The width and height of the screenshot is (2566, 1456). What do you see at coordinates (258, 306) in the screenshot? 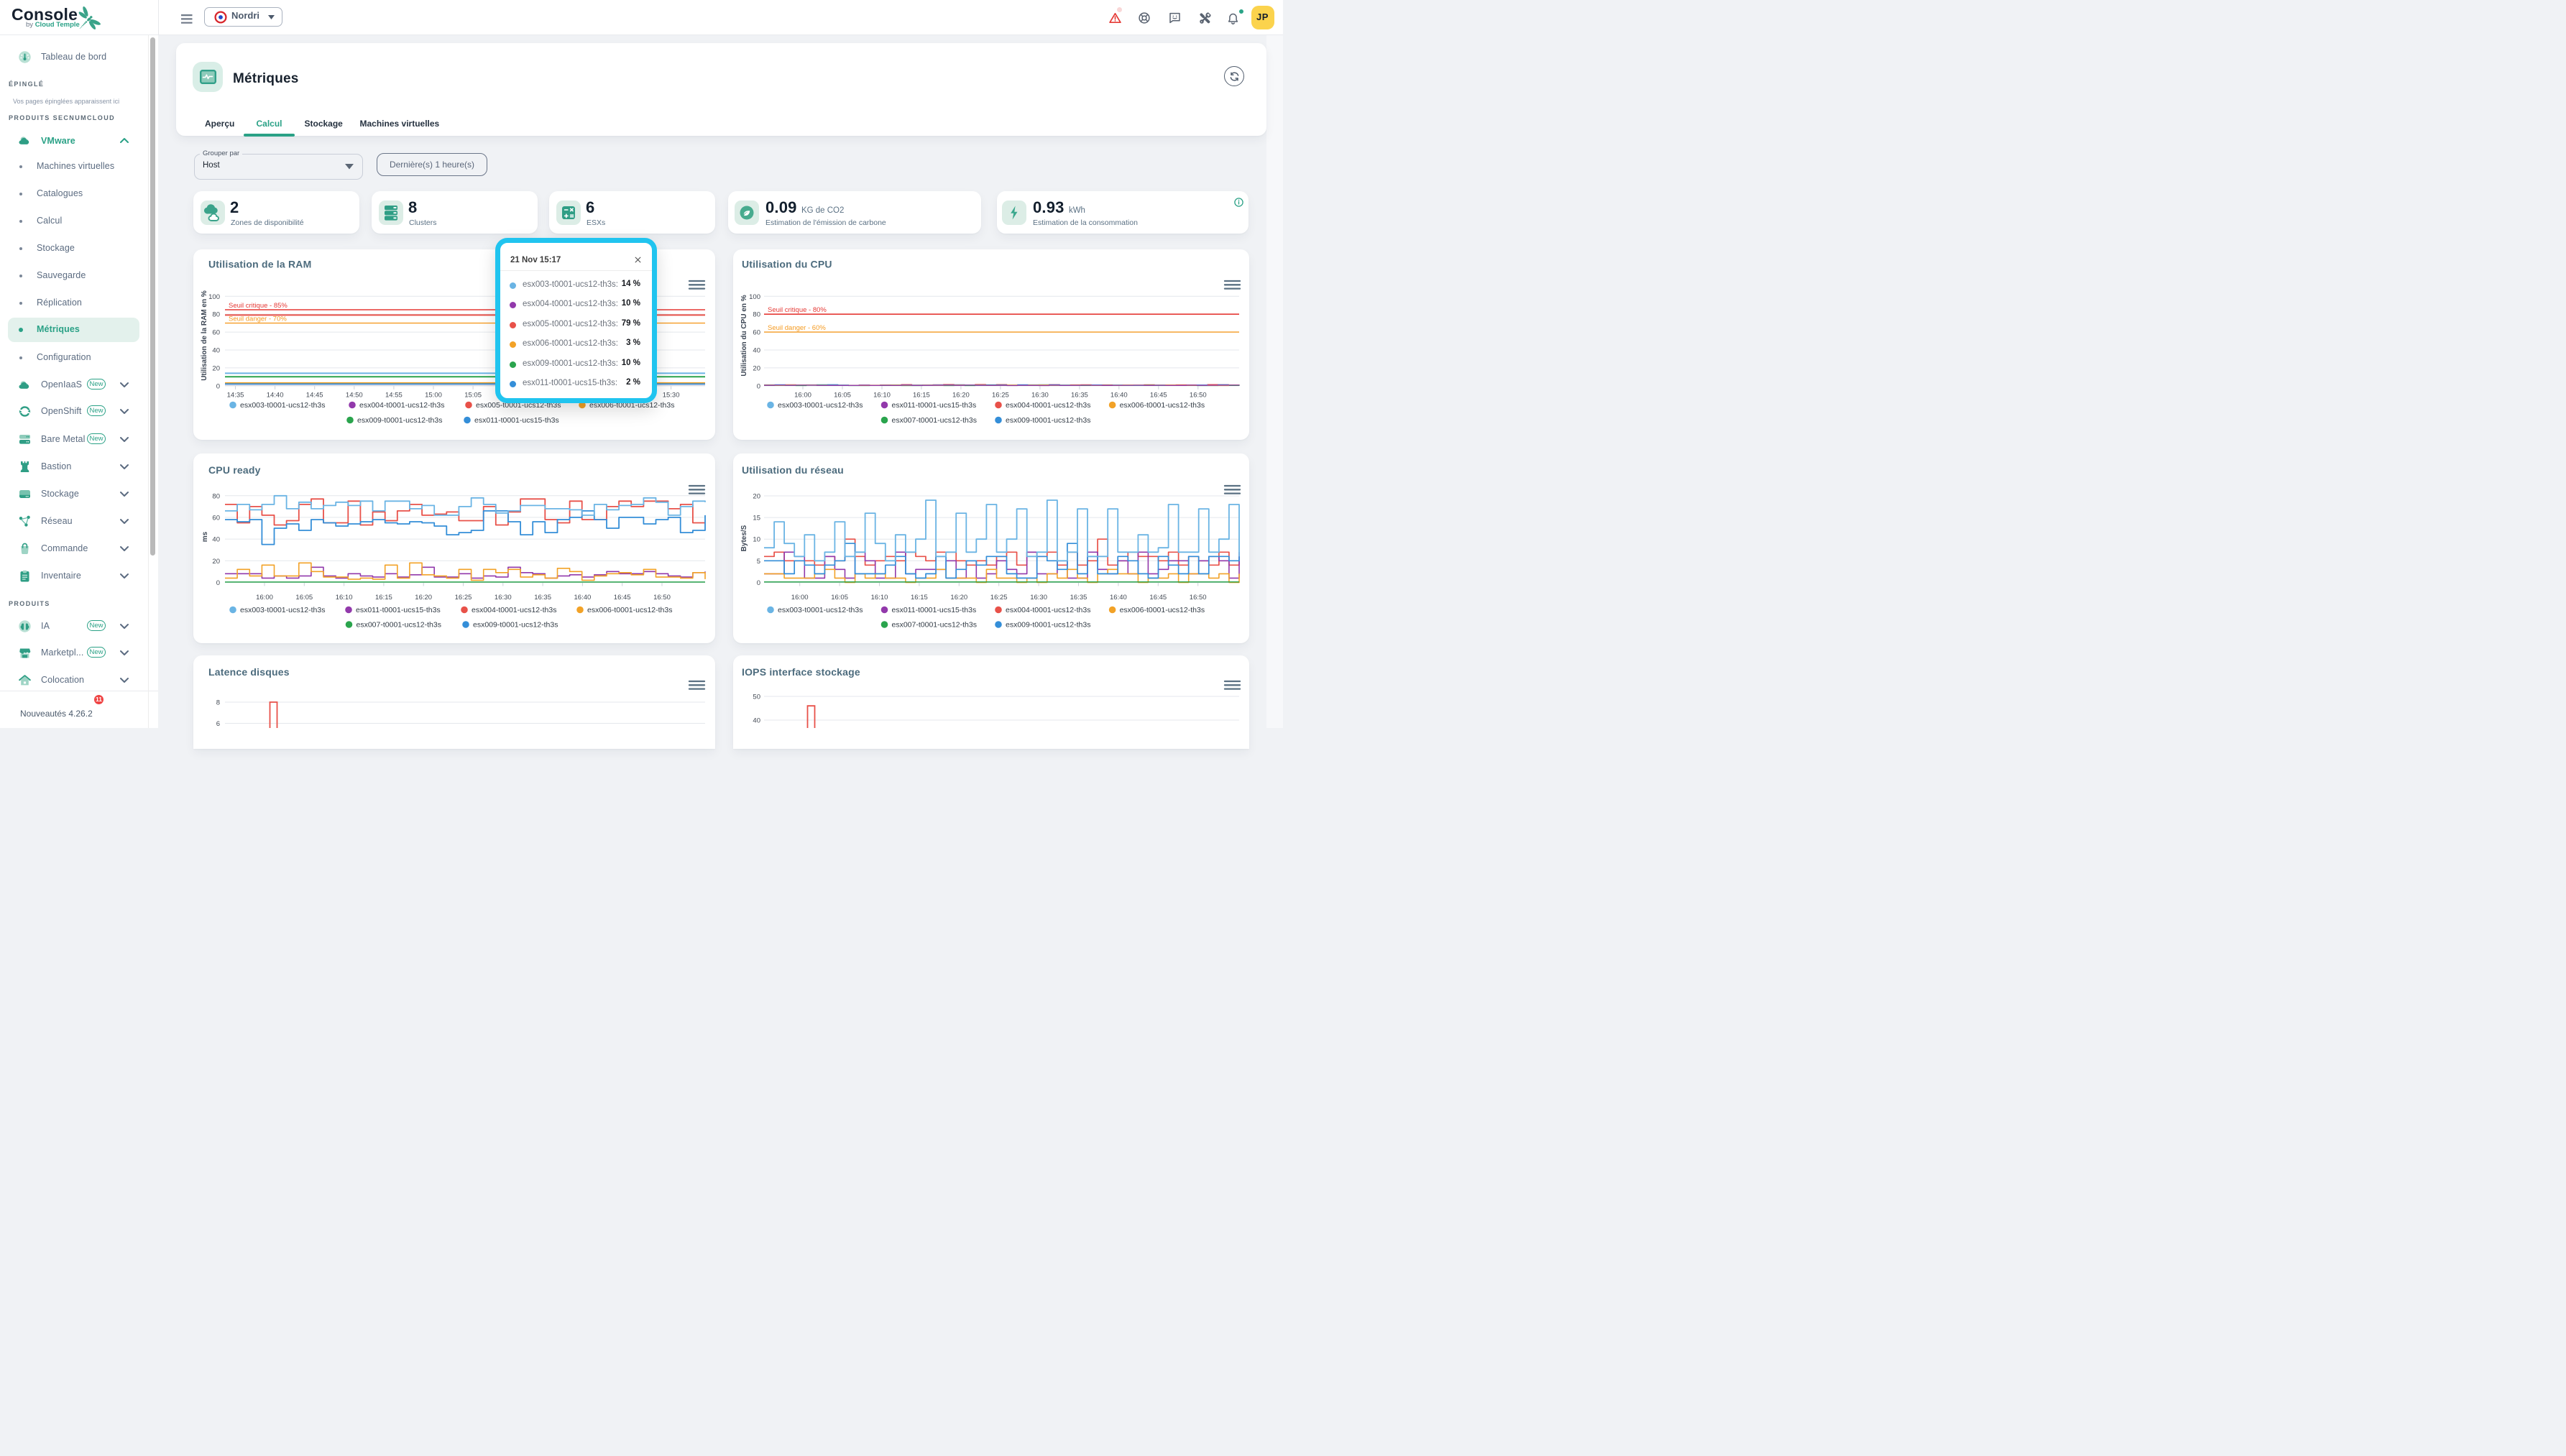
I see `svg-text: Seuil critique - 85%` at bounding box center [258, 306].